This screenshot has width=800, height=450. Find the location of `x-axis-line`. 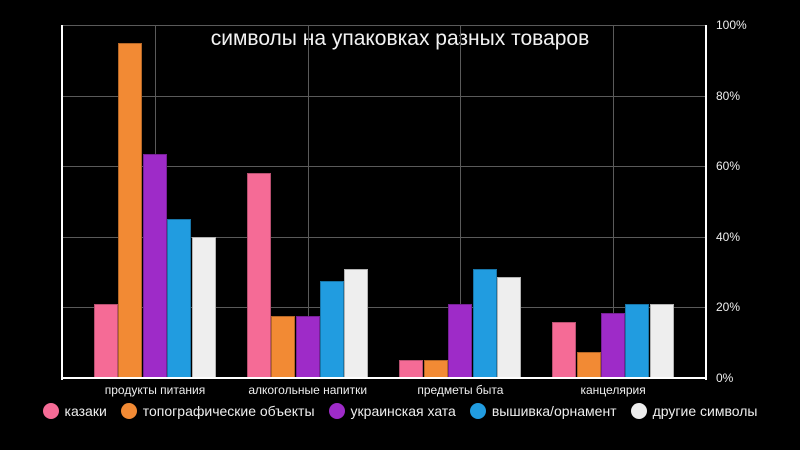

x-axis-line is located at coordinates (384, 378).